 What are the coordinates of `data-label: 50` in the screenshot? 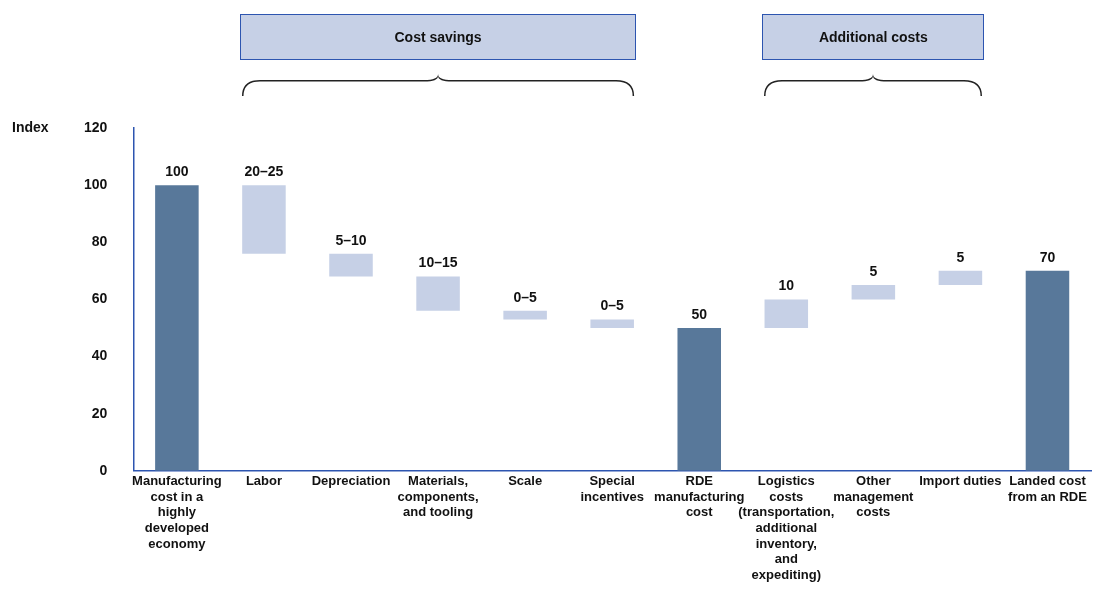 It's located at (699, 313).